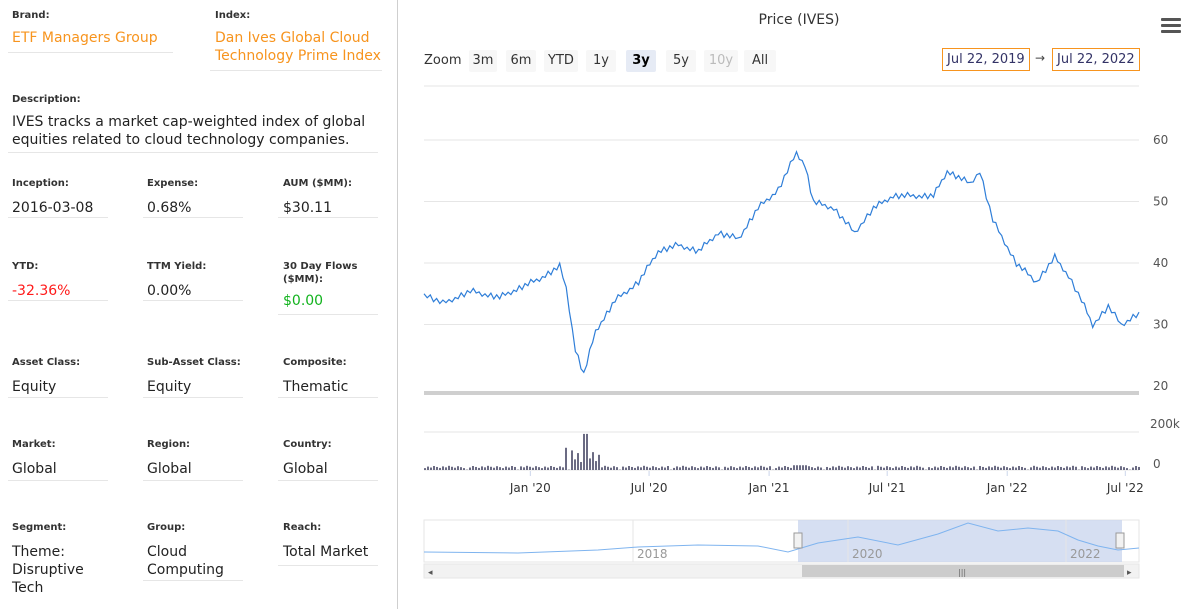  I want to click on date-to-input: Jul 22, 2022, so click(1096, 59).